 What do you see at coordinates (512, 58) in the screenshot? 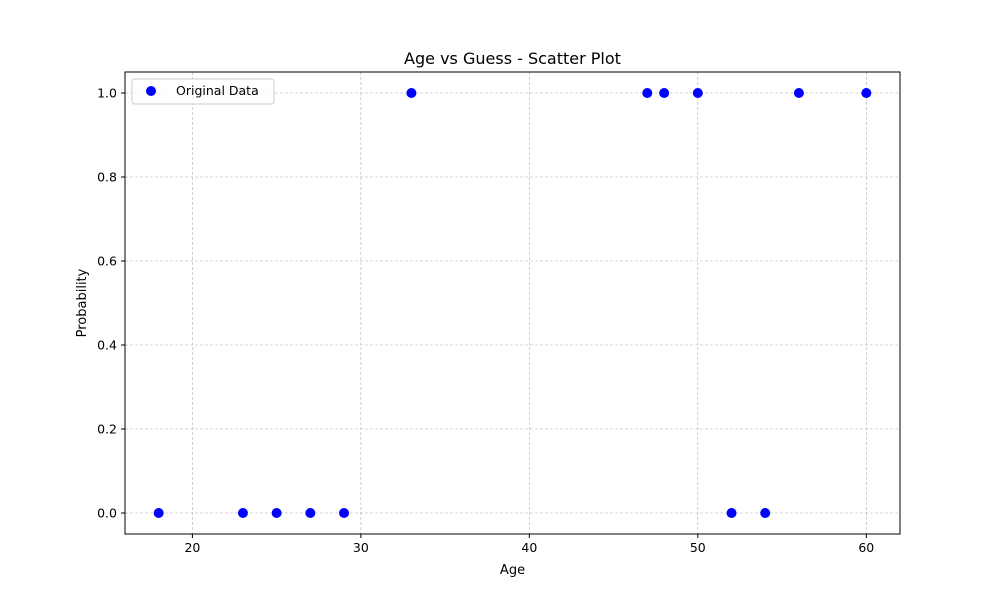
I see `chart-title: Age vs Guess - Scatter Plot` at bounding box center [512, 58].